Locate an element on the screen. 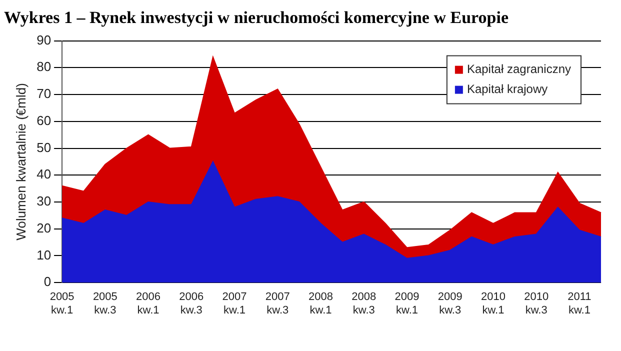 The width and height of the screenshot is (621, 351). y-tick-label: 90 is located at coordinates (44, 40).